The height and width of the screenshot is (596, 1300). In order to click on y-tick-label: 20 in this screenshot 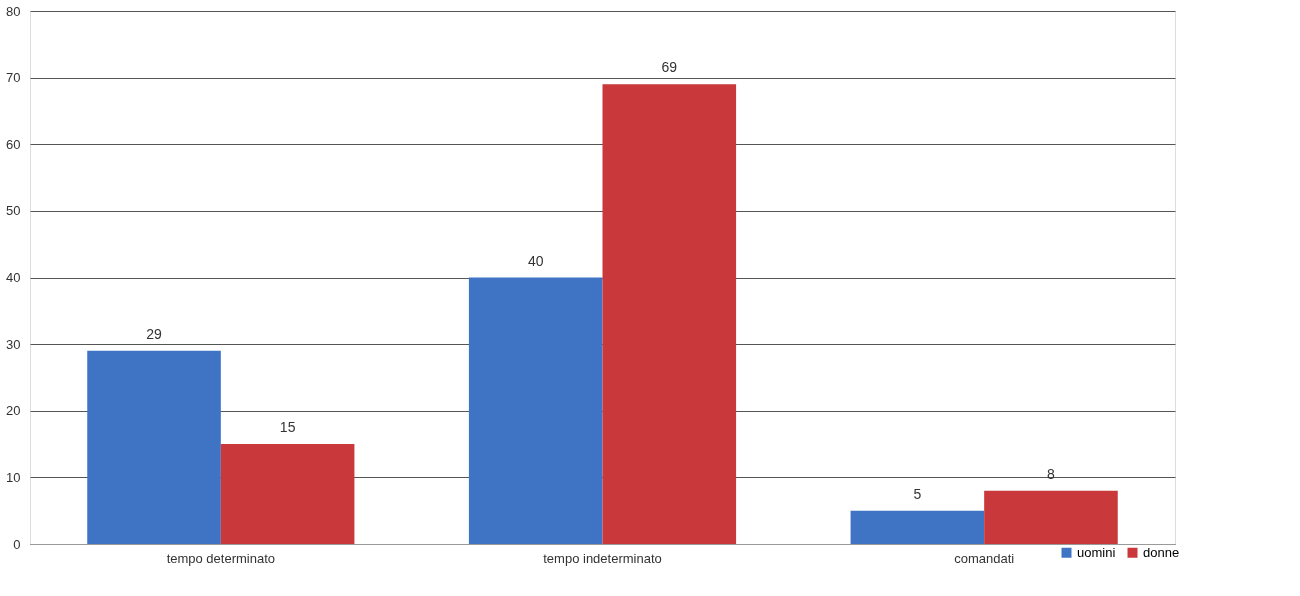, I will do `click(13, 411)`.